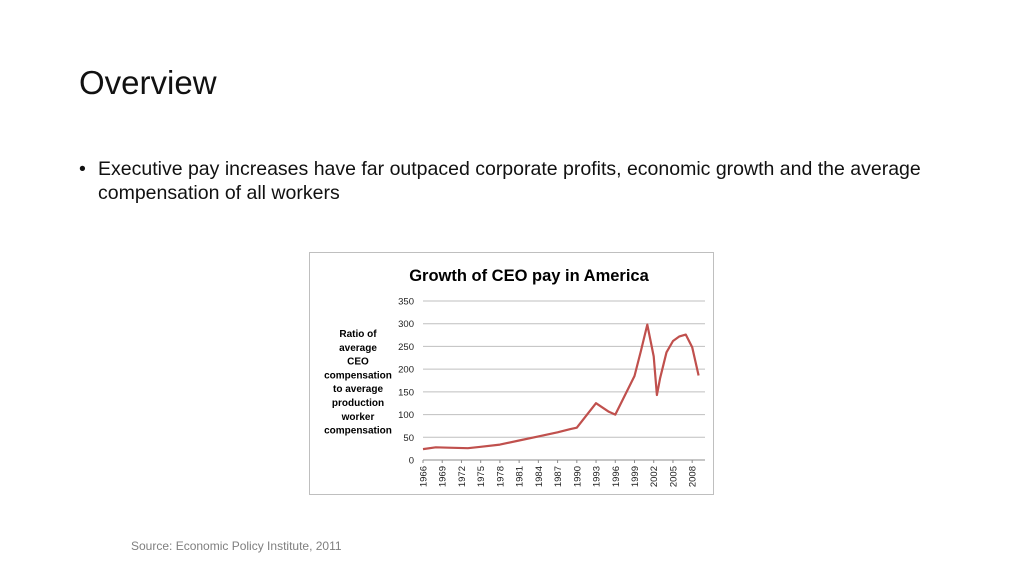 The width and height of the screenshot is (1024, 576). I want to click on x-tick-label: 1972, so click(462, 476).